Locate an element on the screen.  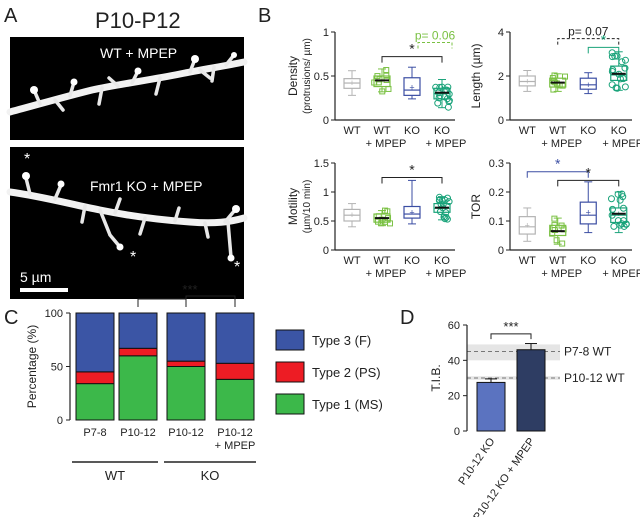
sig-label: *** is located at coordinates (189, 289).